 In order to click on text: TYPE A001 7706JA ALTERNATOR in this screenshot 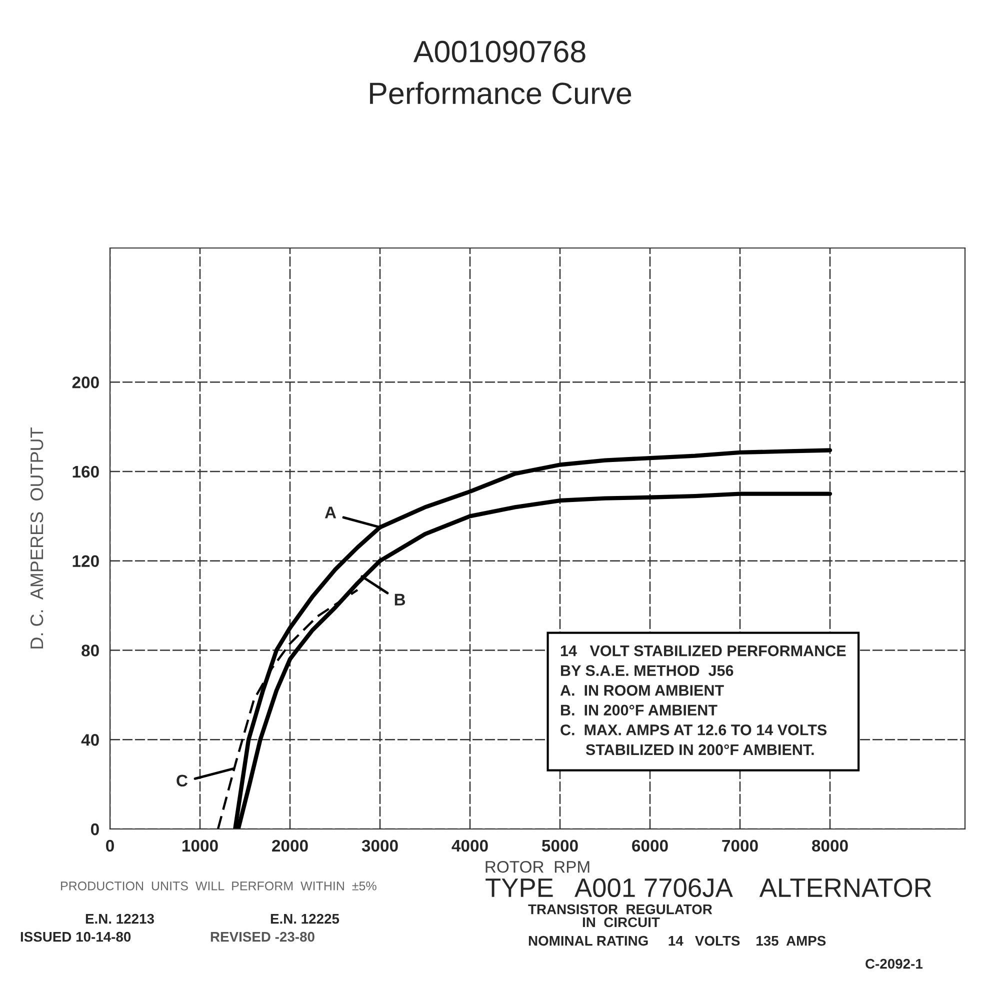, I will do `click(709, 888)`.